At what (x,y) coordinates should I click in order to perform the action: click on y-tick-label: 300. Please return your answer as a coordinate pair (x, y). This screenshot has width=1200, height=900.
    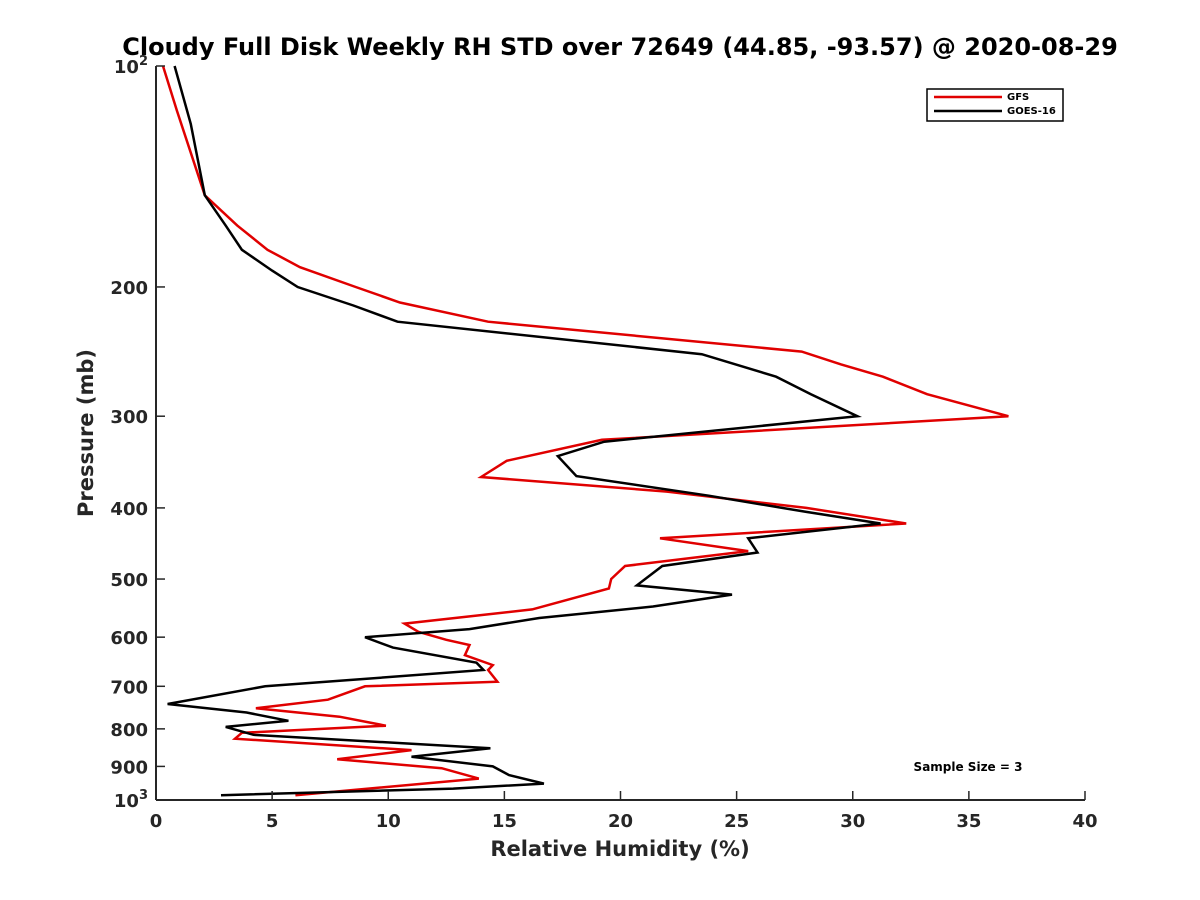
    Looking at the image, I should click on (129, 417).